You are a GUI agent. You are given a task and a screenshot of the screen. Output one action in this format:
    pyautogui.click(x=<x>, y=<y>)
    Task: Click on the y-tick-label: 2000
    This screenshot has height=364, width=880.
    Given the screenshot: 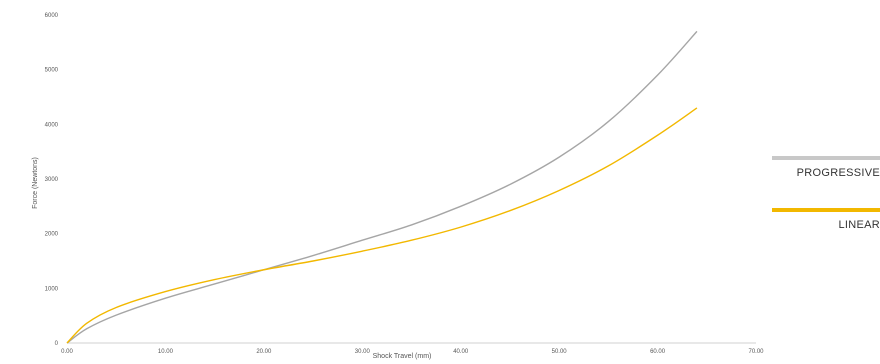 What is the action you would take?
    pyautogui.click(x=52, y=235)
    